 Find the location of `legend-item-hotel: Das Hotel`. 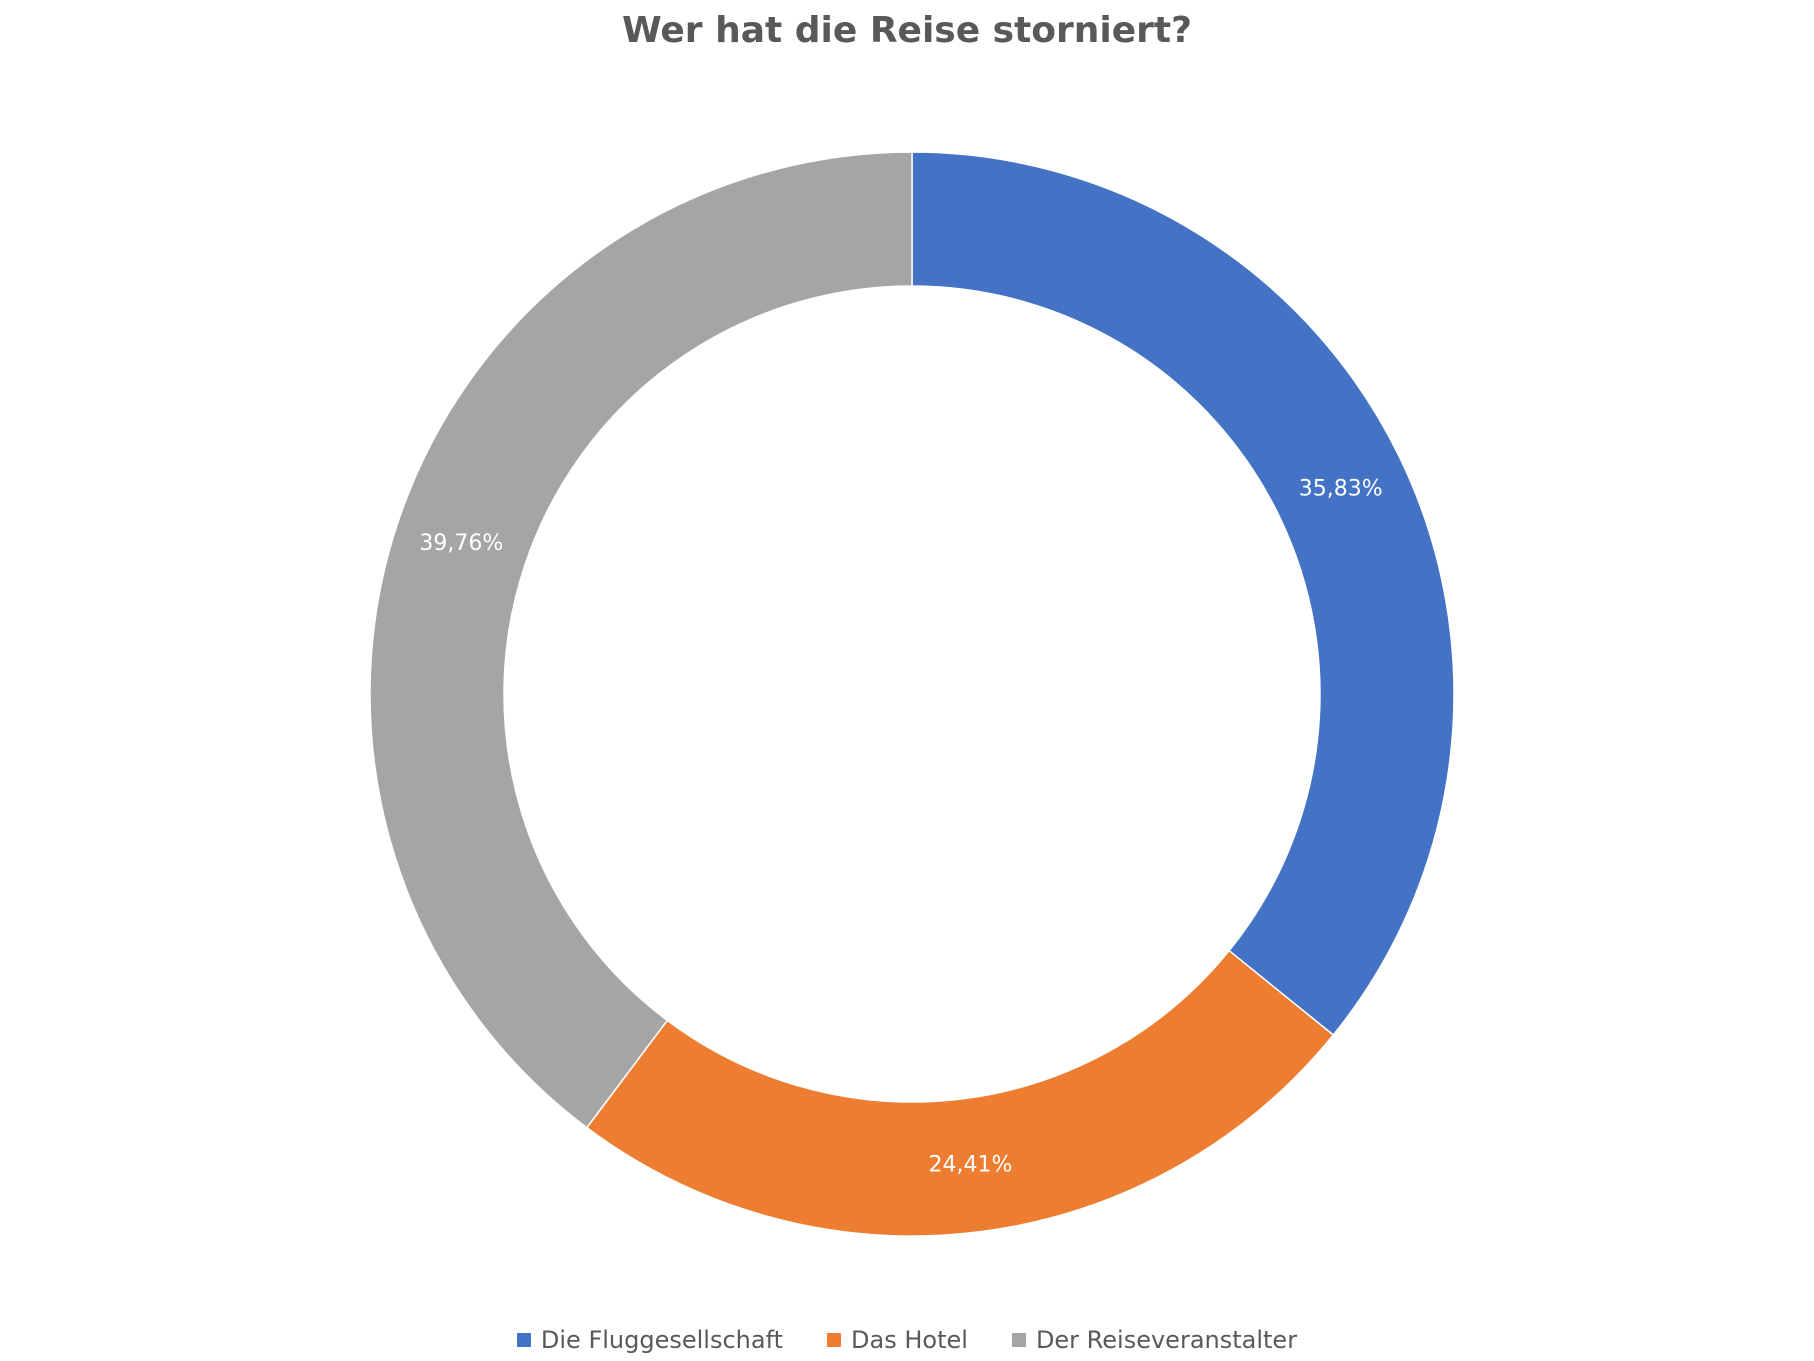

legend-item-hotel: Das Hotel is located at coordinates (897, 1340).